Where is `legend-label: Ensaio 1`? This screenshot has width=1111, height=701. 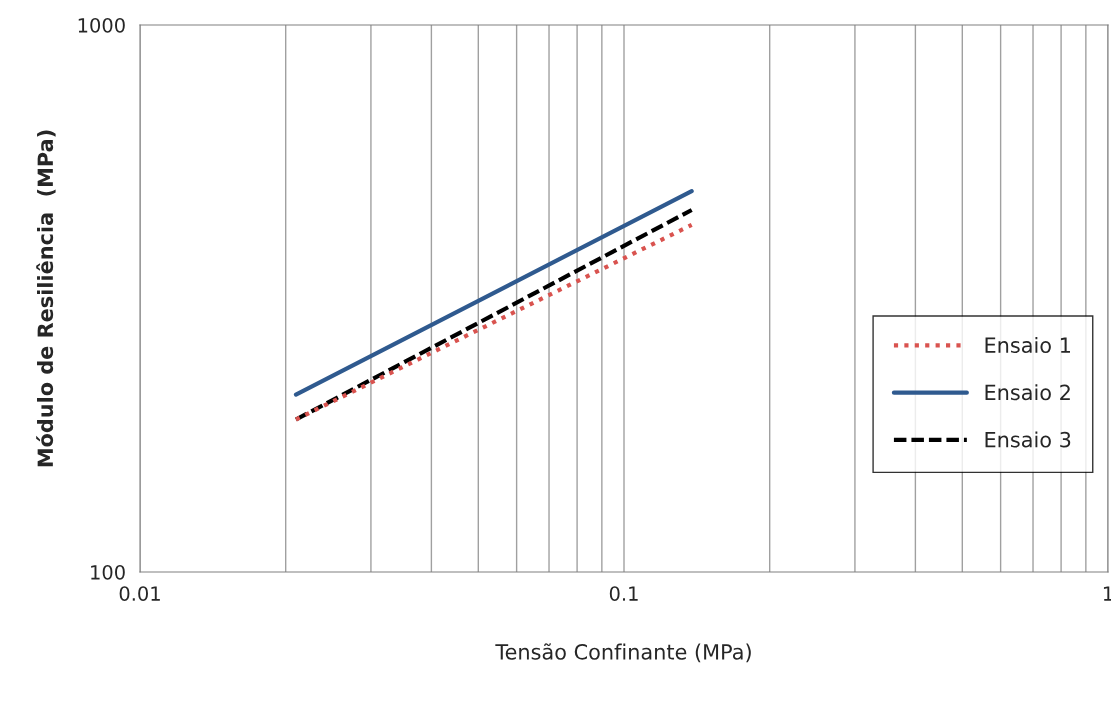
legend-label: Ensaio 1 is located at coordinates (1027, 345).